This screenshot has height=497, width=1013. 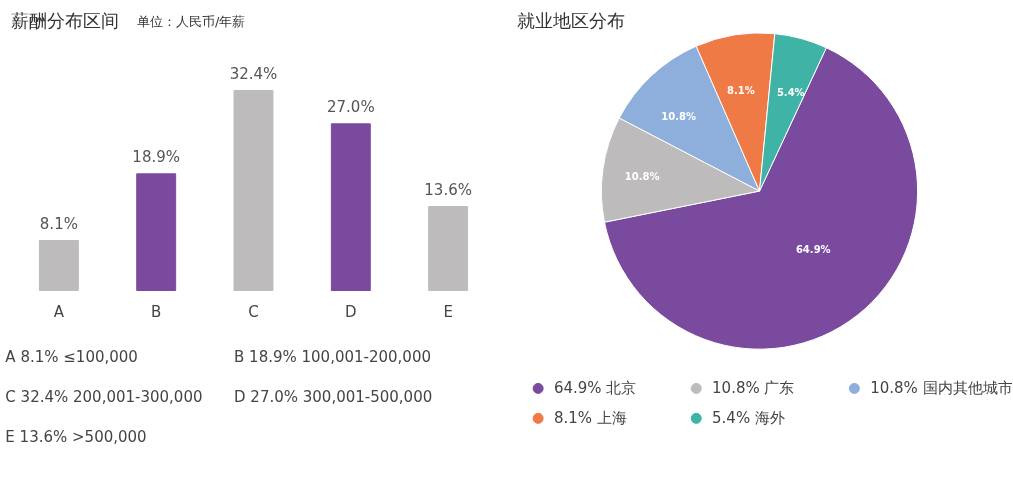 What do you see at coordinates (71, 356) in the screenshot?
I see `text: A 8.1% ≤100,000` at bounding box center [71, 356].